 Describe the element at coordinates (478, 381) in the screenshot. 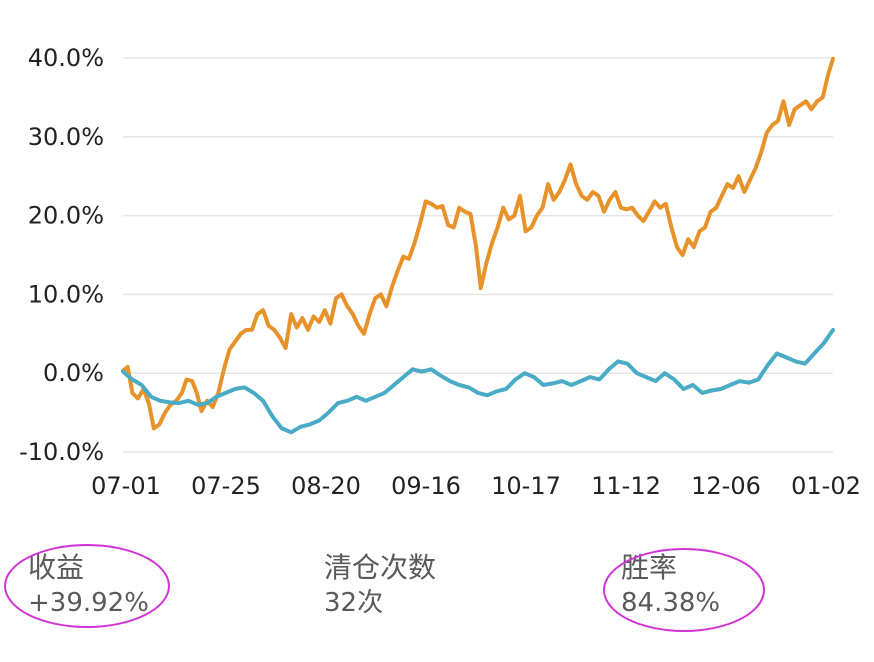

I see `benchmark-return-line` at that location.